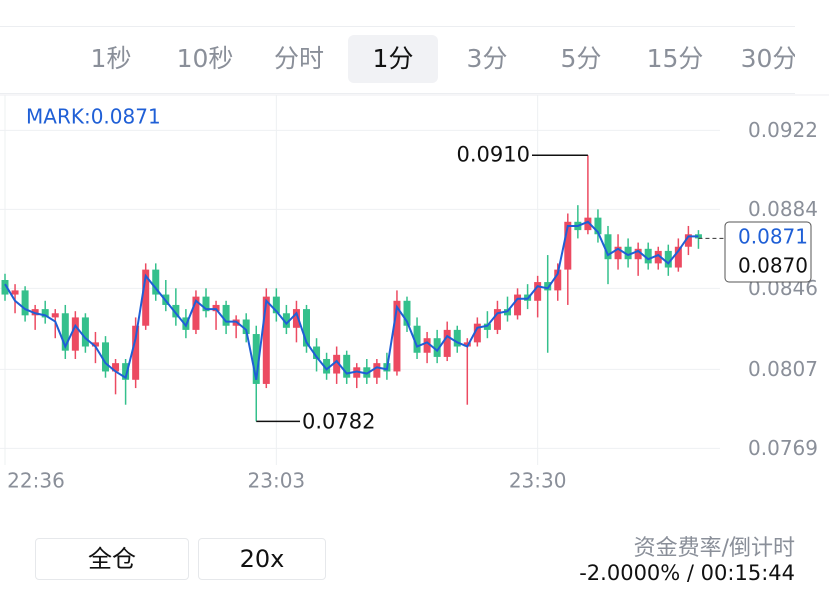 The image size is (829, 595). Describe the element at coordinates (36, 481) in the screenshot. I see `x-tick-label: 22:36` at that location.